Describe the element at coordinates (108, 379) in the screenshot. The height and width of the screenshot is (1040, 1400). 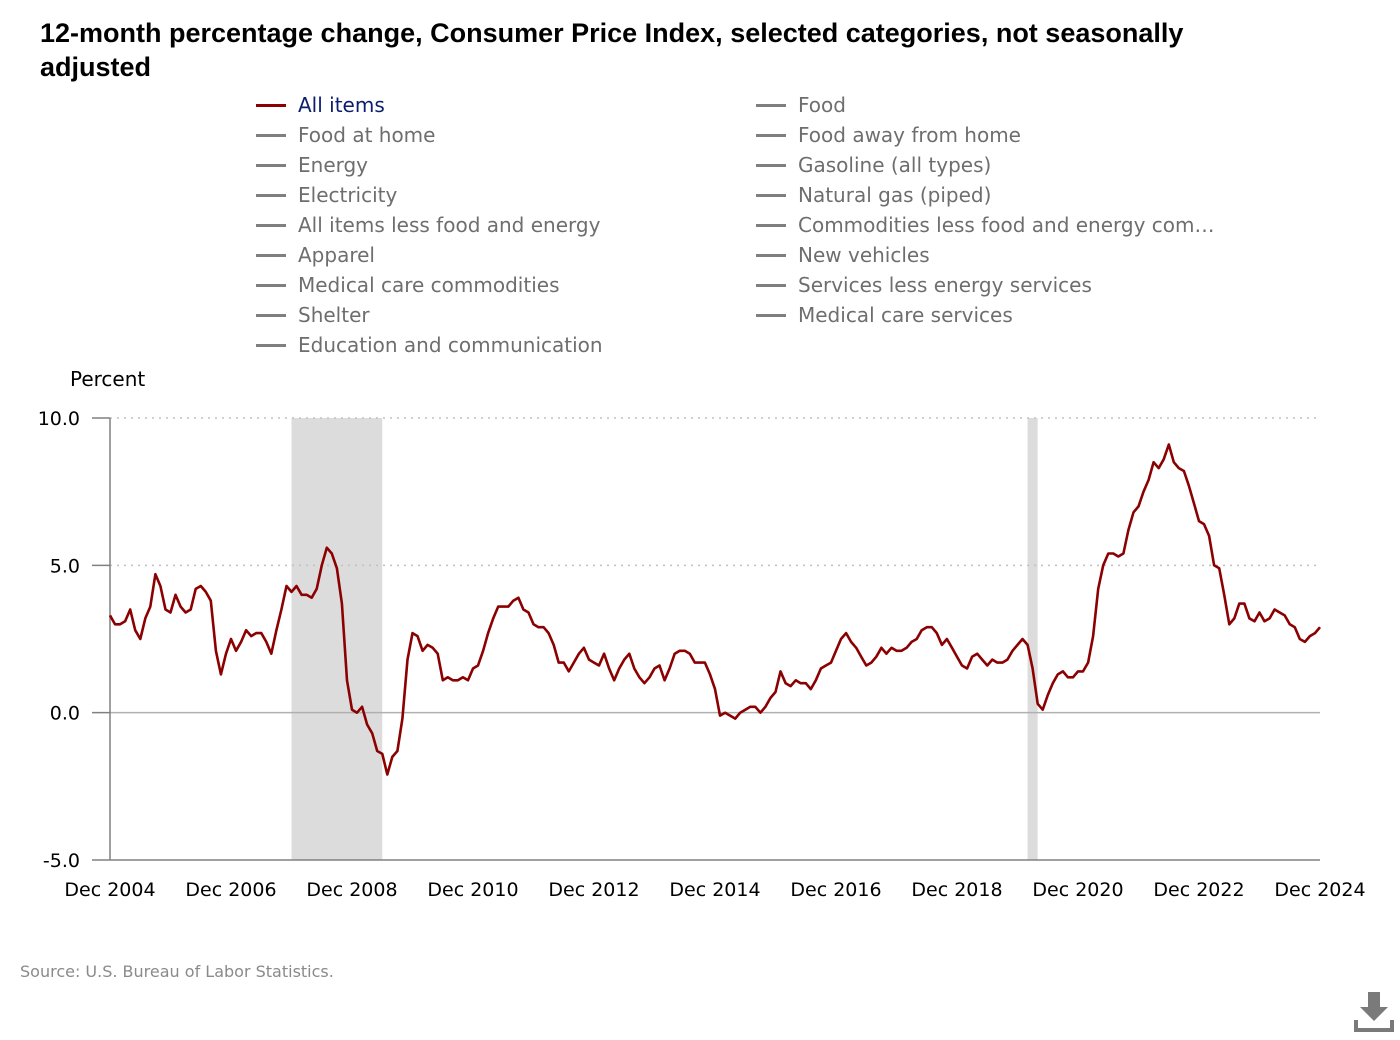
I see `y-axis-label: Percent` at that location.